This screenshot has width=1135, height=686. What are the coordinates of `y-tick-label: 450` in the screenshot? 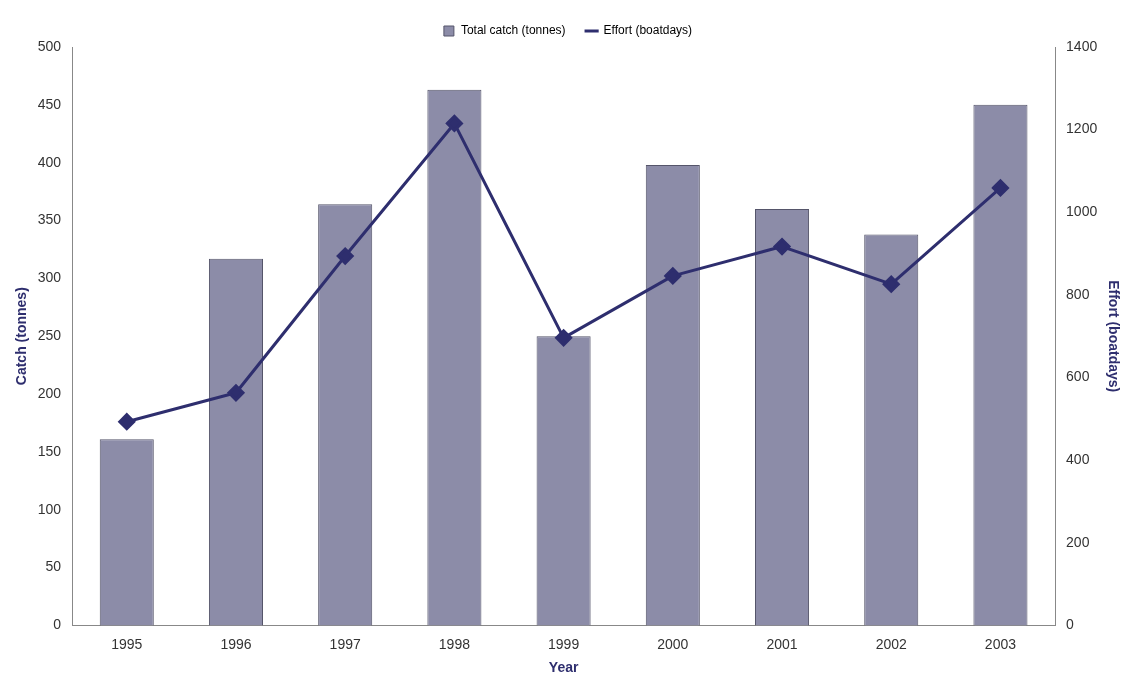 It's located at (49, 103).